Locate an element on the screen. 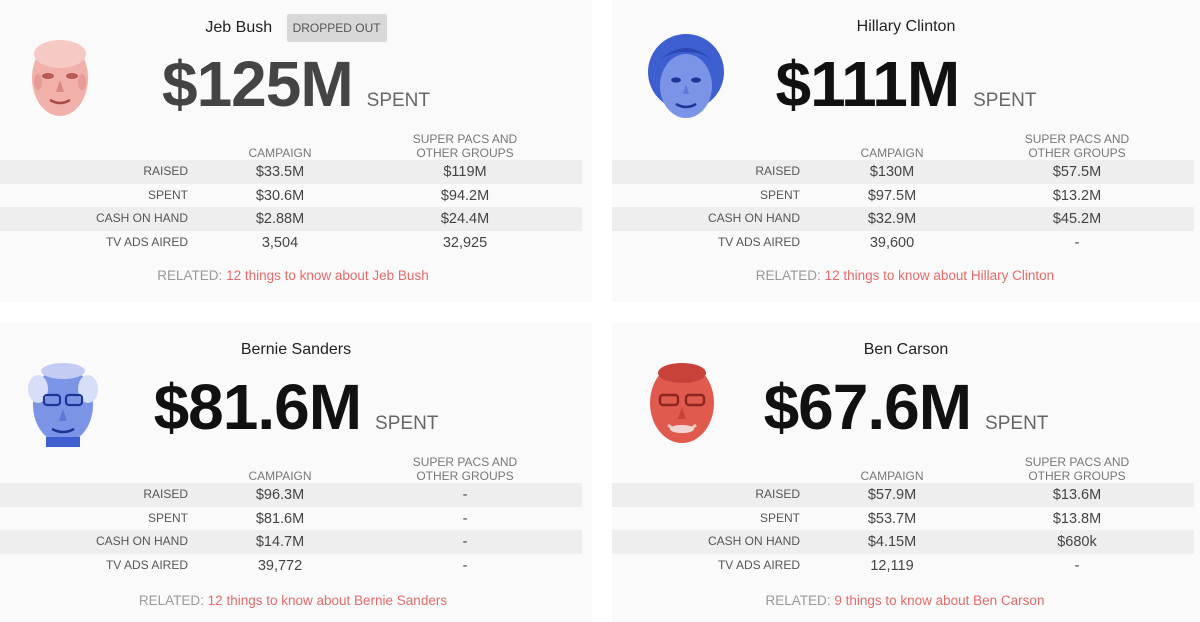 The height and width of the screenshot is (622, 1200). groups-value: $119M is located at coordinates (465, 172).